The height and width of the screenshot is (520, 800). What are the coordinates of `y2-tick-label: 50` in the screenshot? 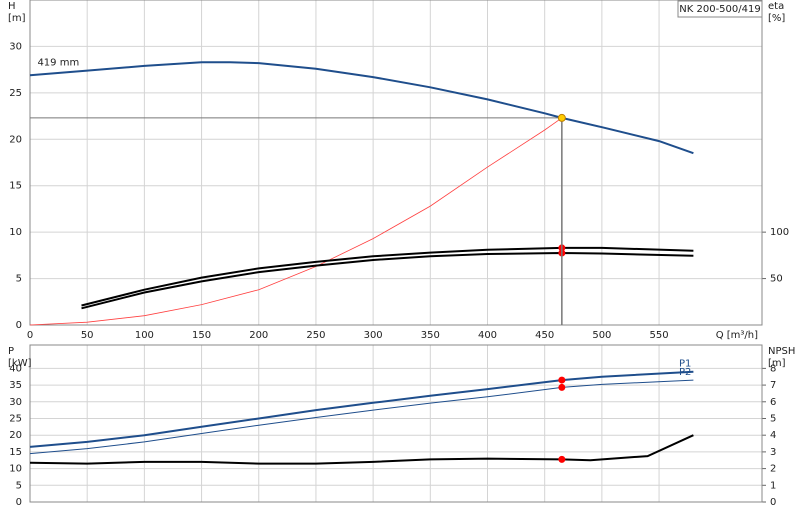 It's located at (776, 279).